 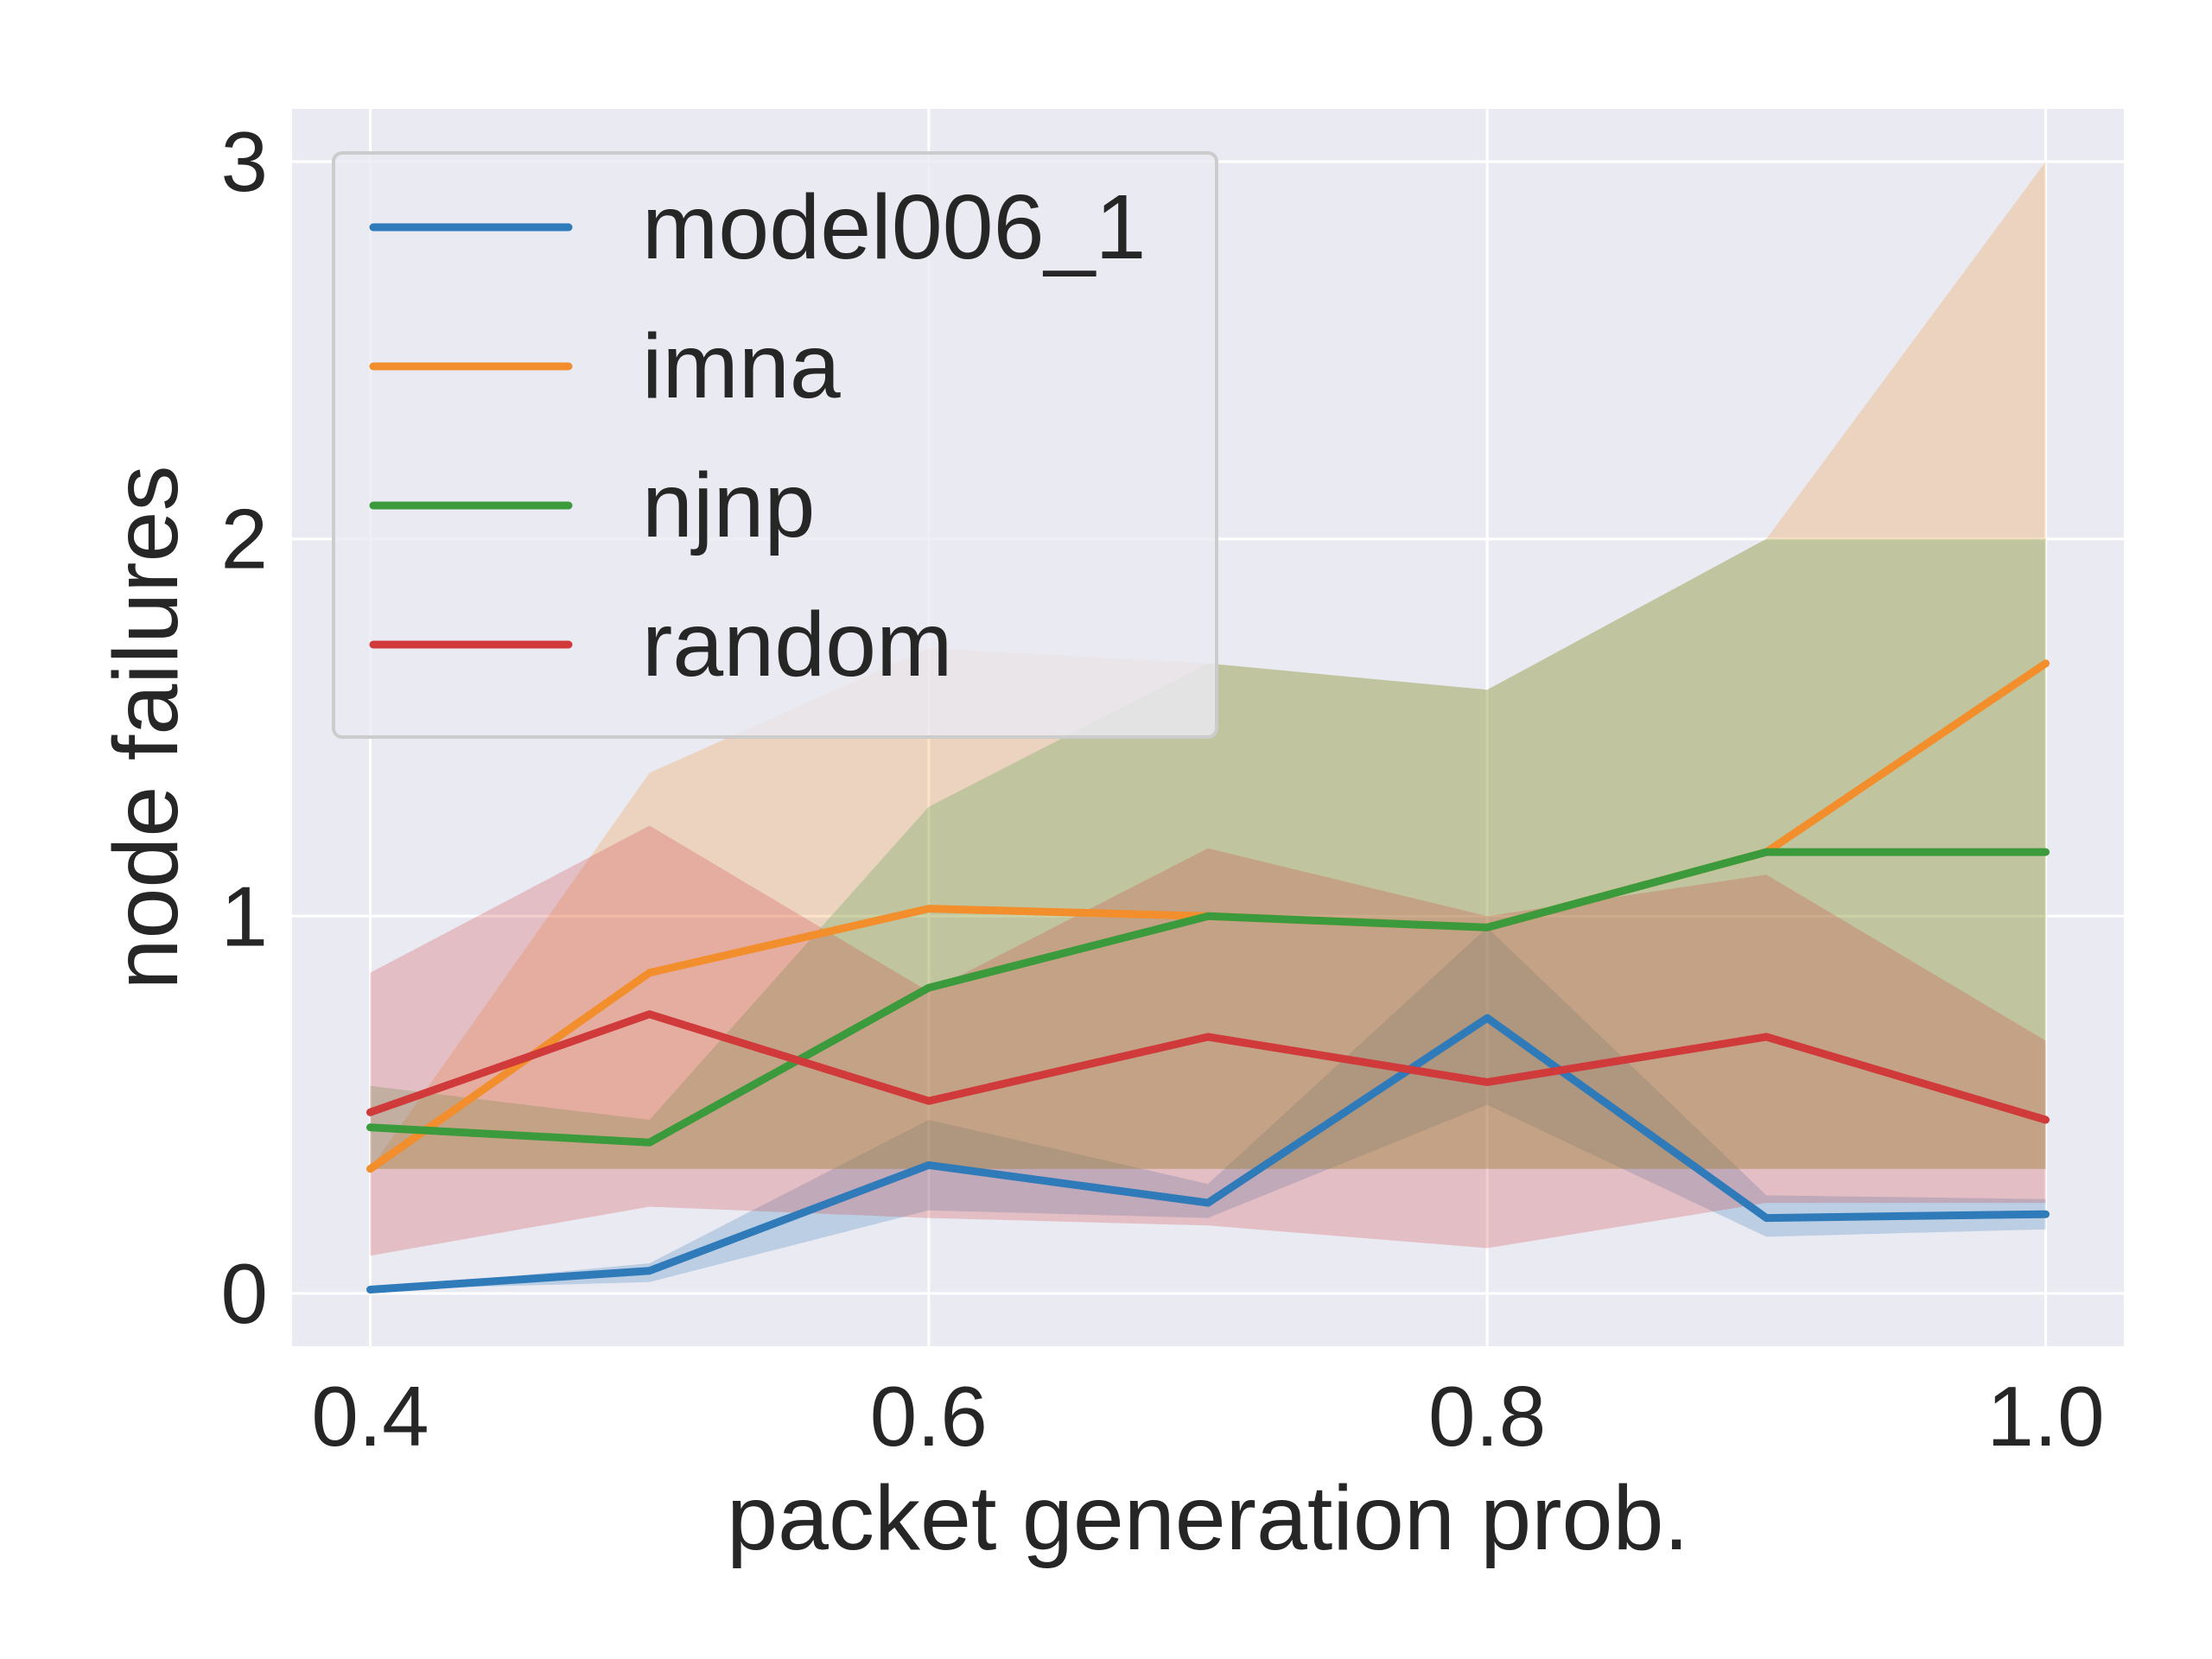 What do you see at coordinates (370, 1416) in the screenshot?
I see `x-tick-label: 0.4` at bounding box center [370, 1416].